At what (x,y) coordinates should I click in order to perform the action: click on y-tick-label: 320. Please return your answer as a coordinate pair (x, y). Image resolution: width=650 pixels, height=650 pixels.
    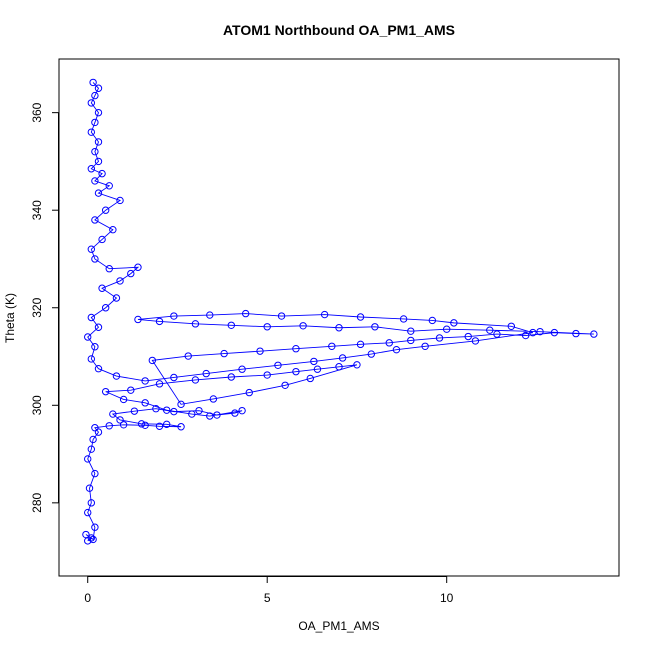
    Looking at the image, I should click on (37, 307).